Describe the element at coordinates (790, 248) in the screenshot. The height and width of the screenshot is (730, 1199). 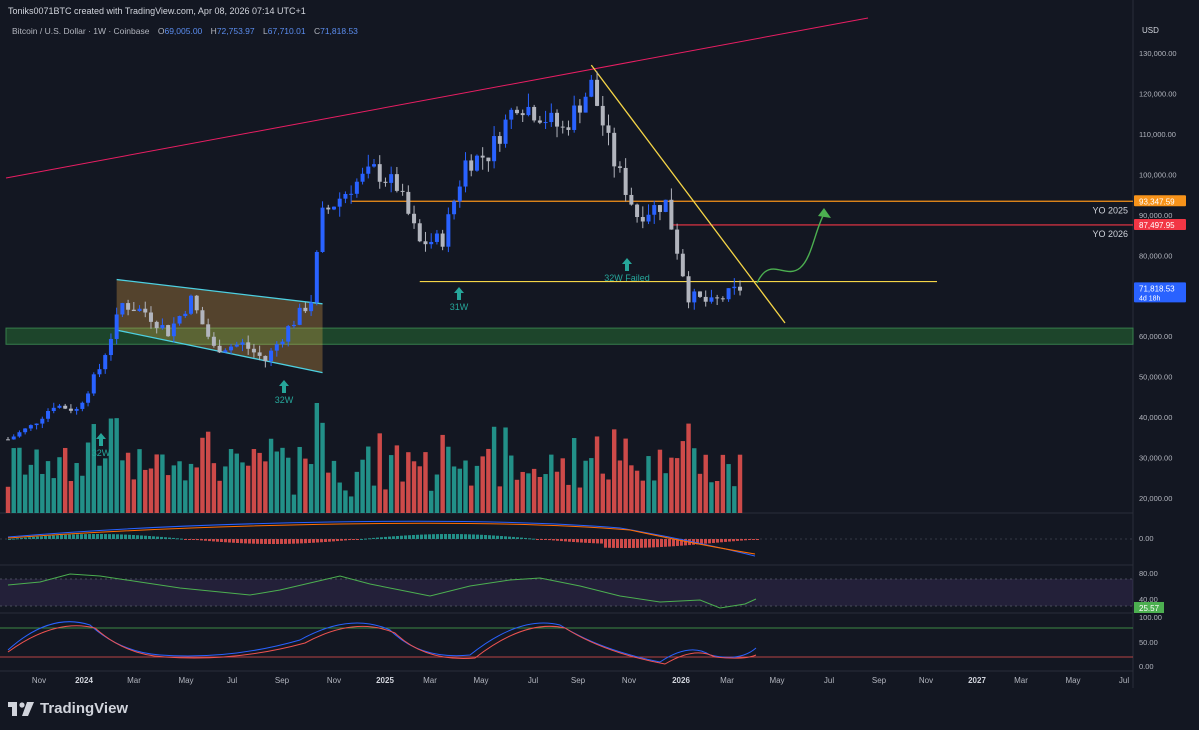
I see `projection-path` at that location.